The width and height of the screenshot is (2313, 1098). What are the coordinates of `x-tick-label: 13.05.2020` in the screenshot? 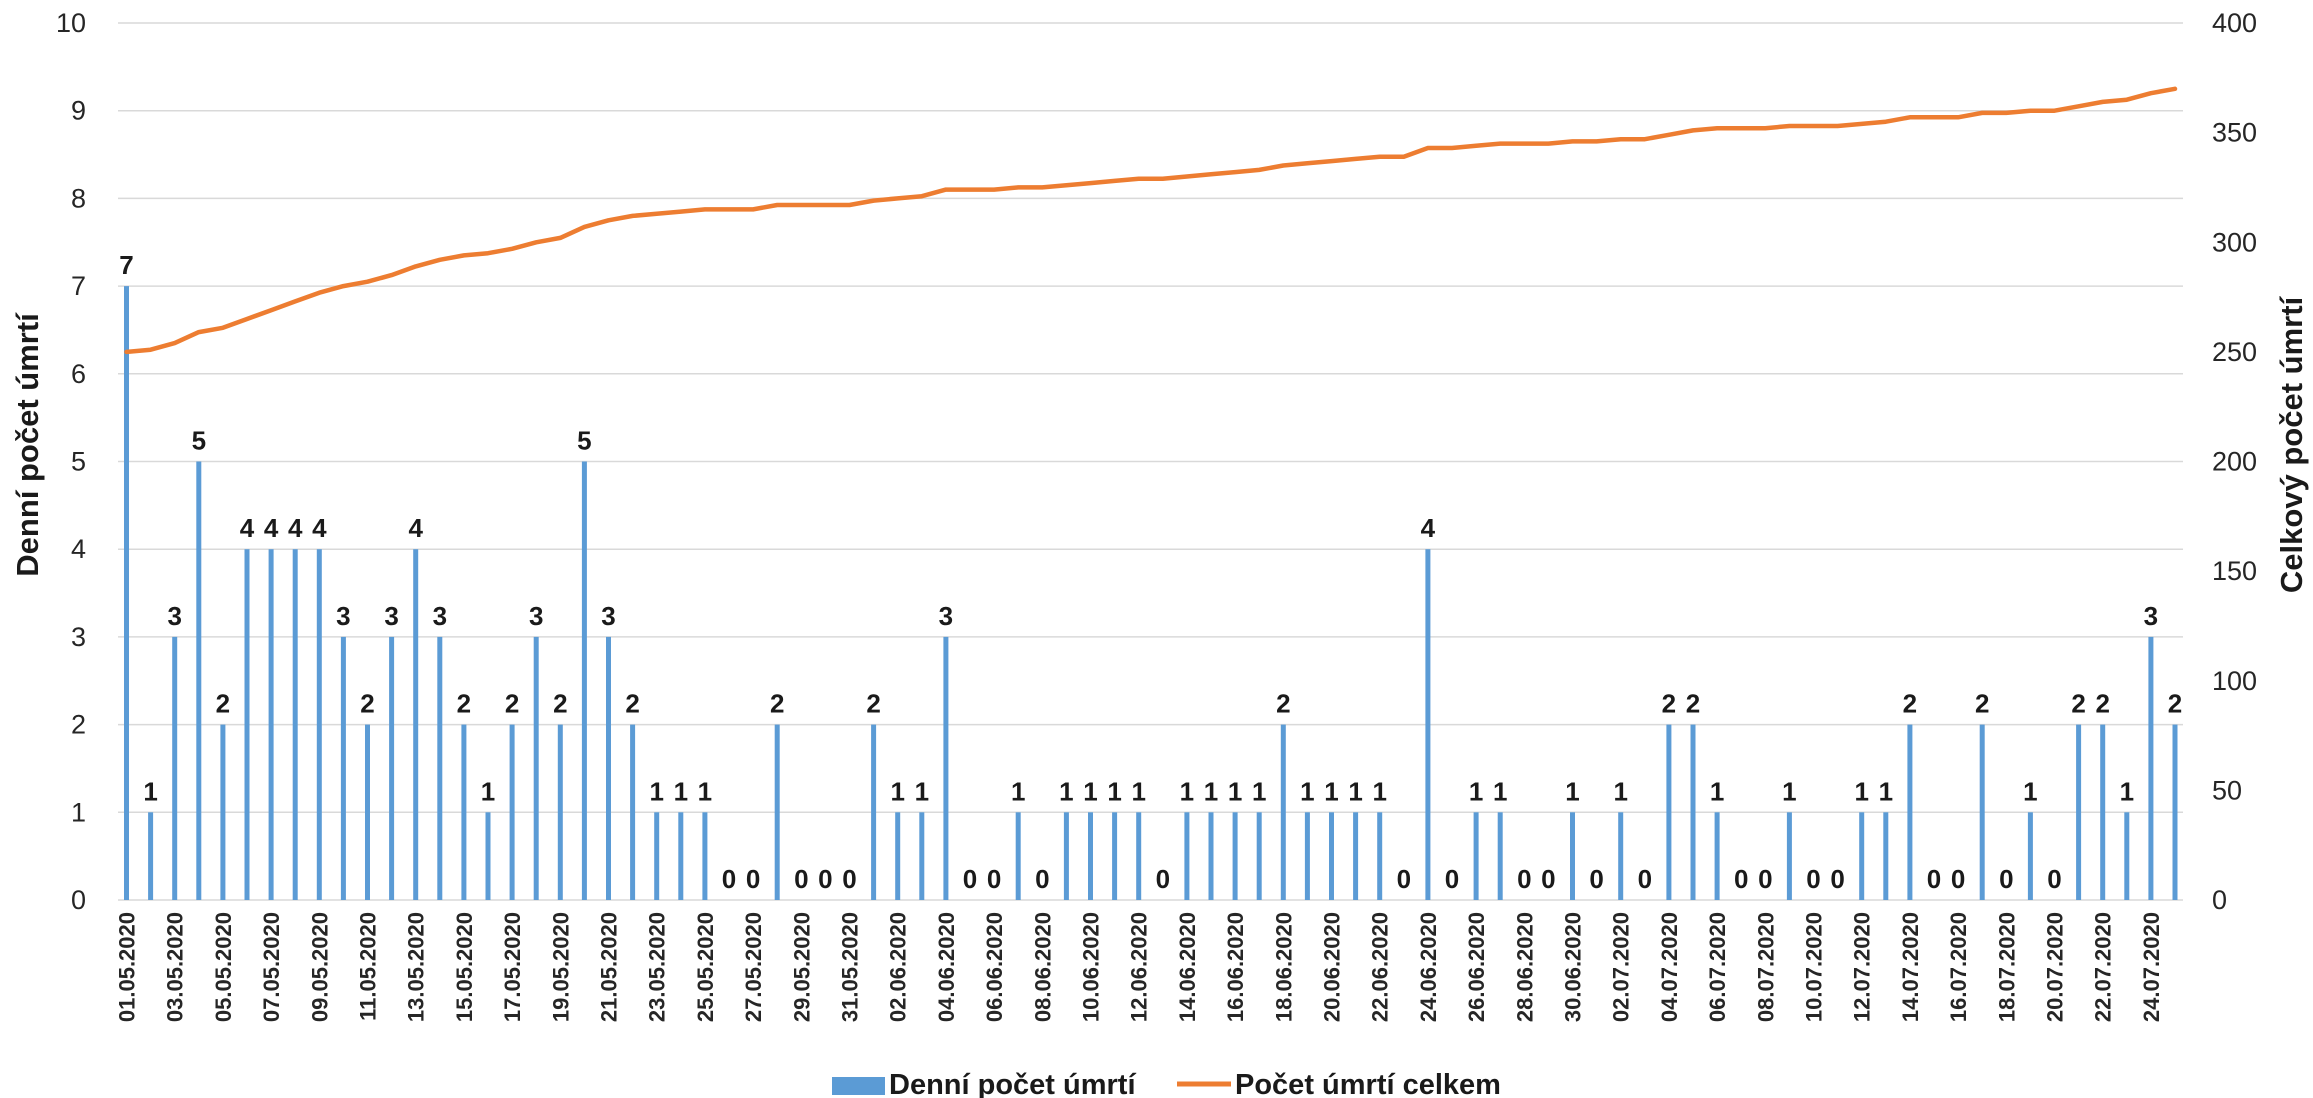 It's located at (416, 967).